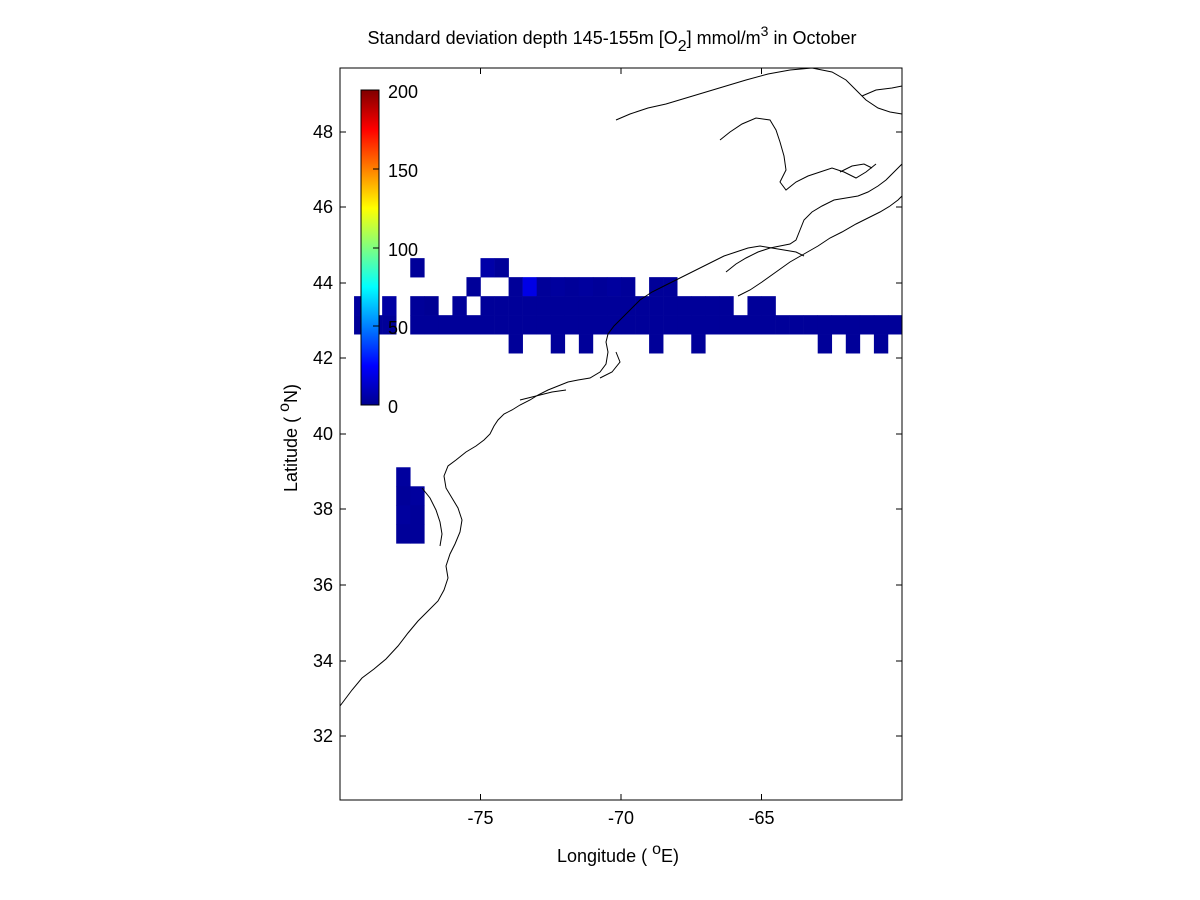 This screenshot has height=900, width=1200. I want to click on x-tick-label: -70, so click(621, 818).